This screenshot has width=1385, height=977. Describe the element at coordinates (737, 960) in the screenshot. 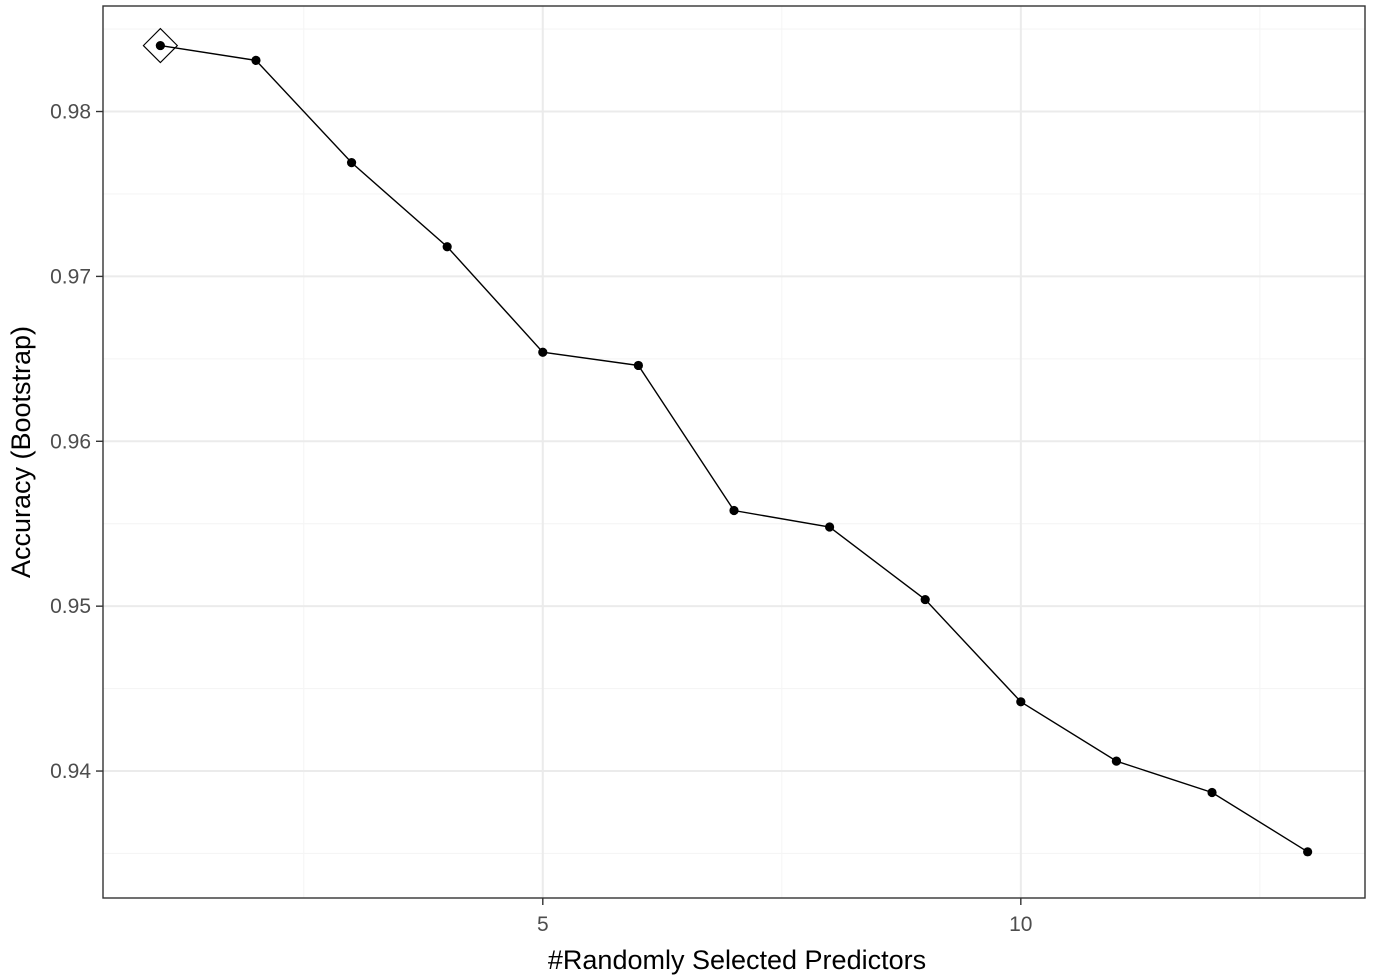

I see `x-axis-title: #Randomly Selected Predictors` at that location.